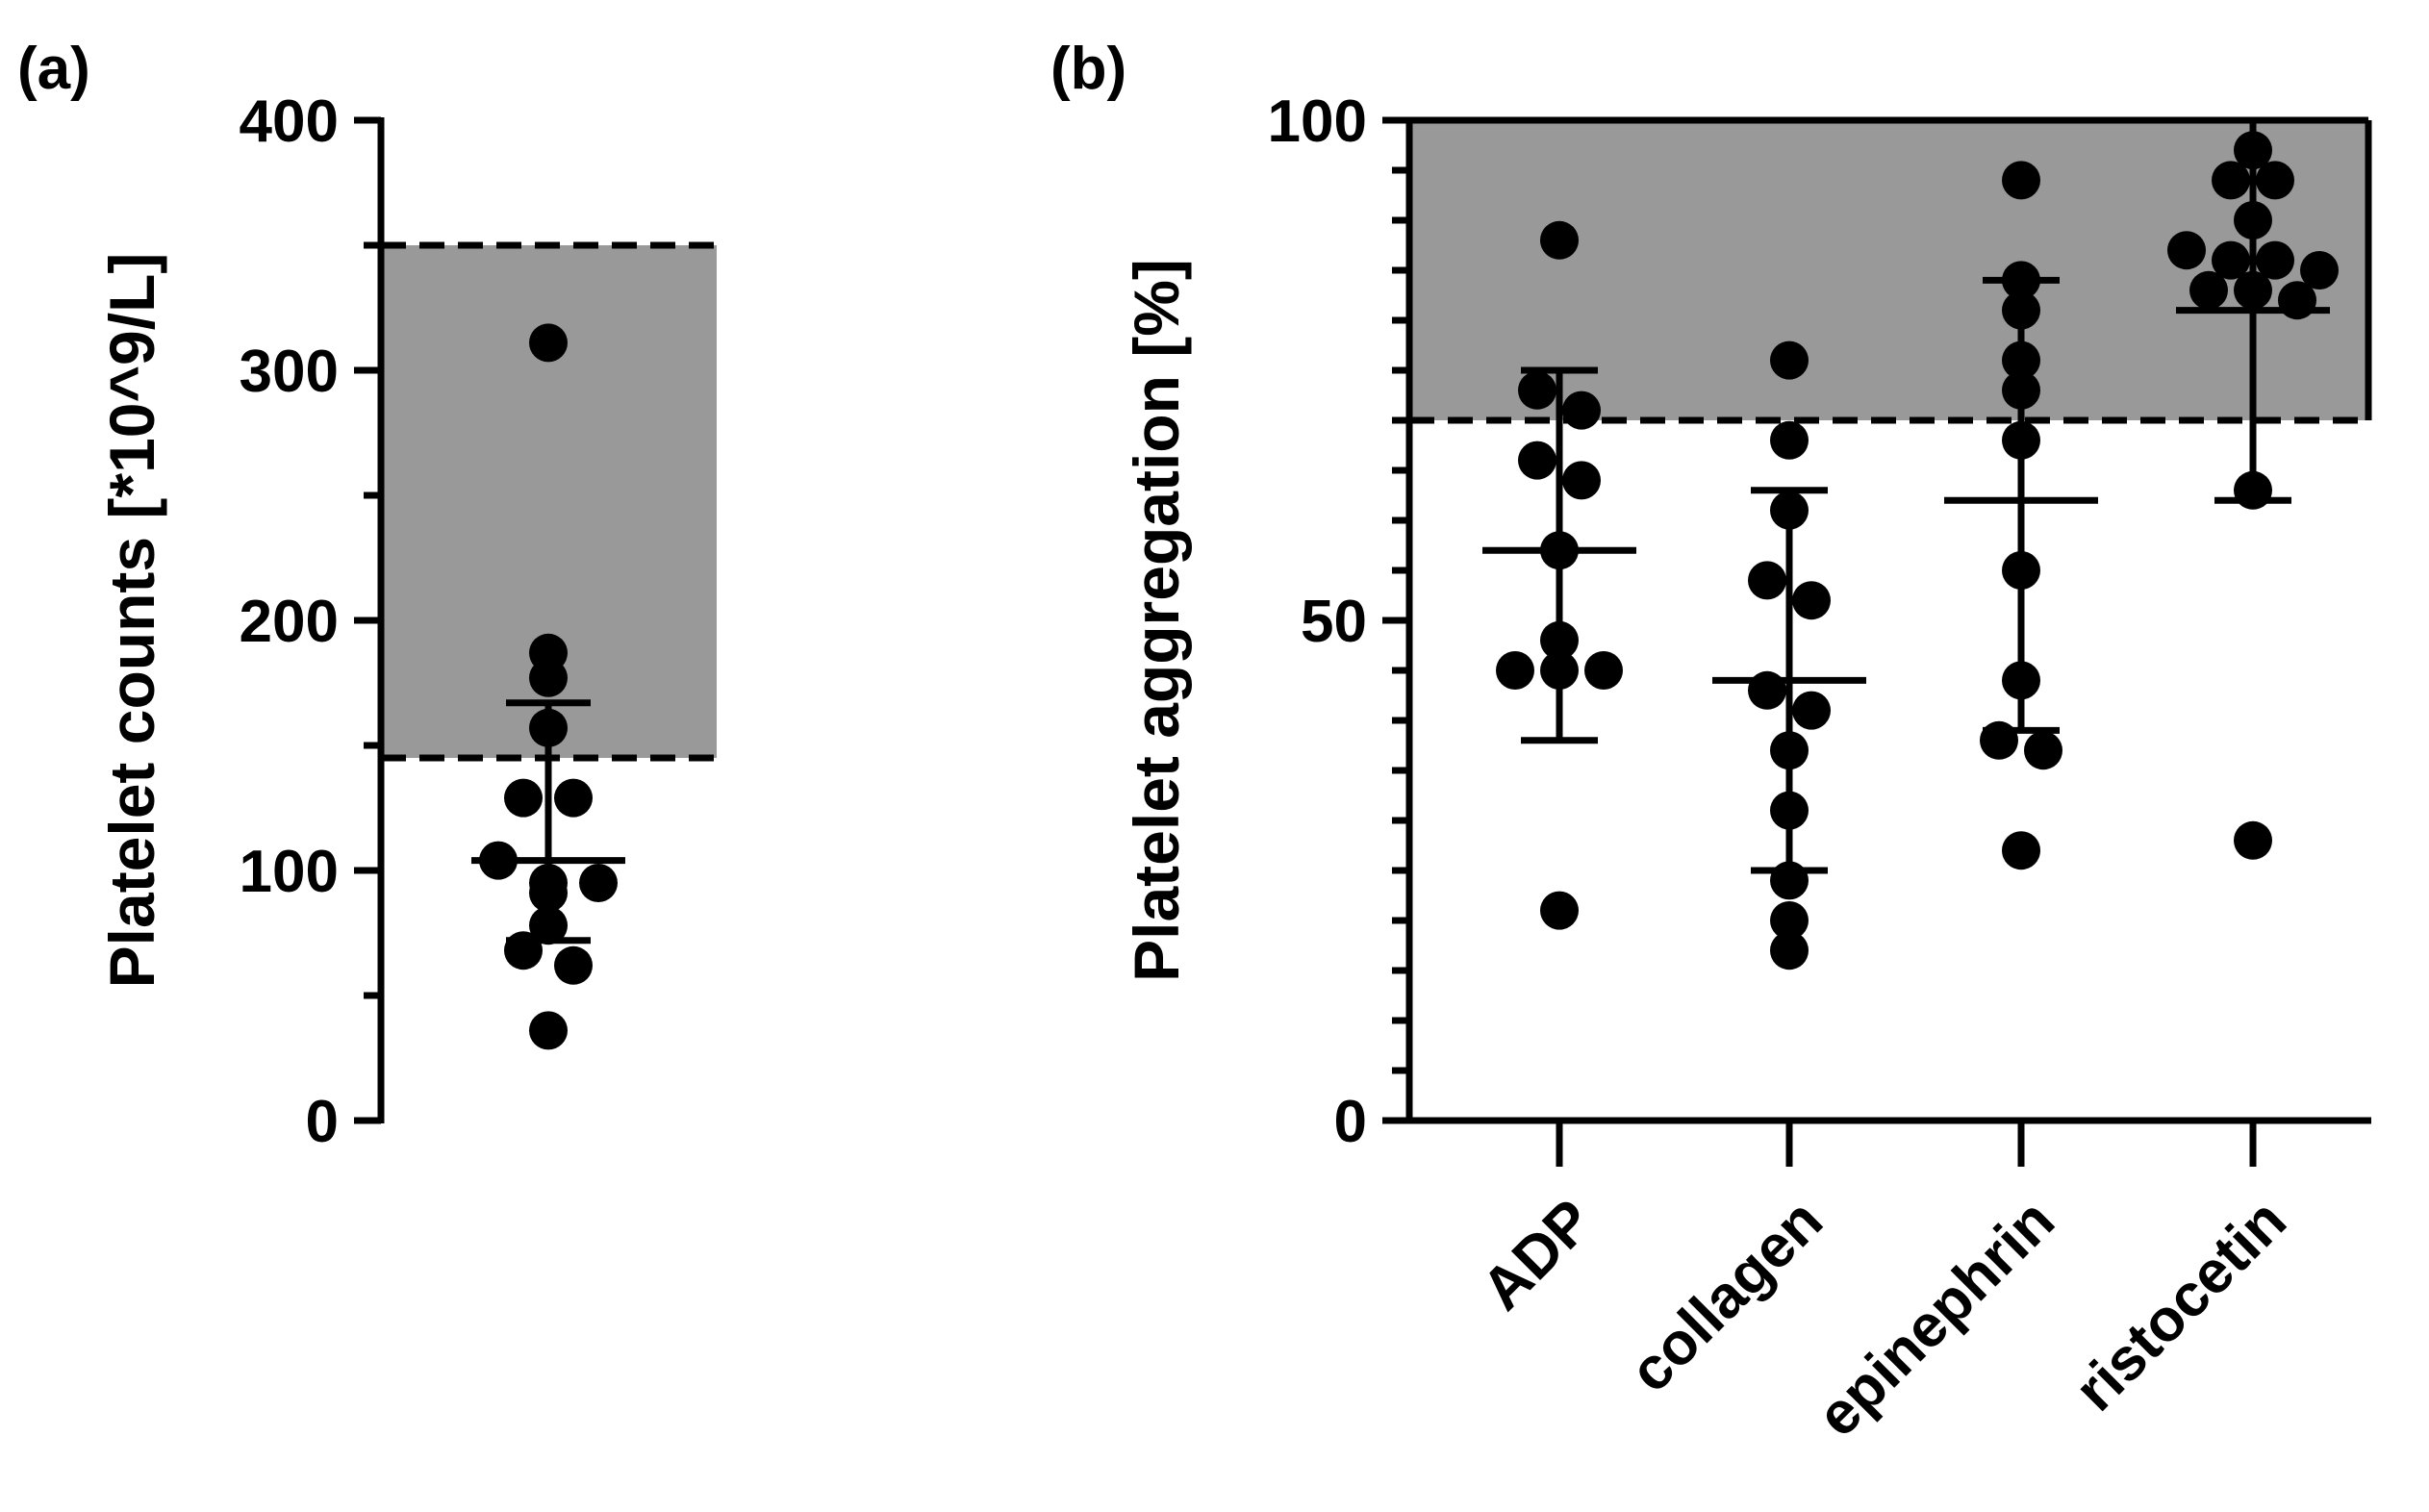 The width and height of the screenshot is (2429, 1512). I want to click on panel-a-tick-label: 100, so click(290, 872).